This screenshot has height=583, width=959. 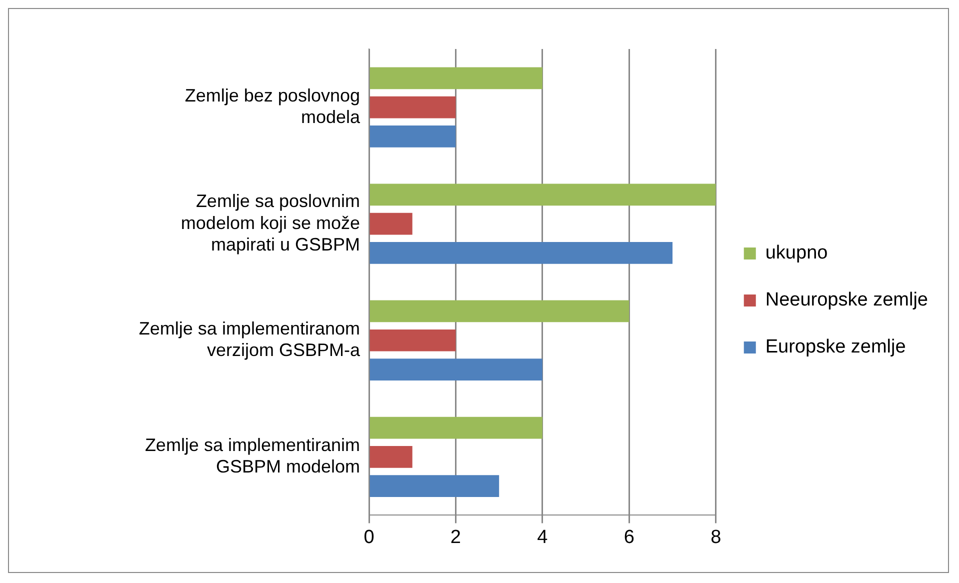 What do you see at coordinates (252, 456) in the screenshot?
I see `y-tick-label: Zemlje sa implementiranim GSBPM modelom` at bounding box center [252, 456].